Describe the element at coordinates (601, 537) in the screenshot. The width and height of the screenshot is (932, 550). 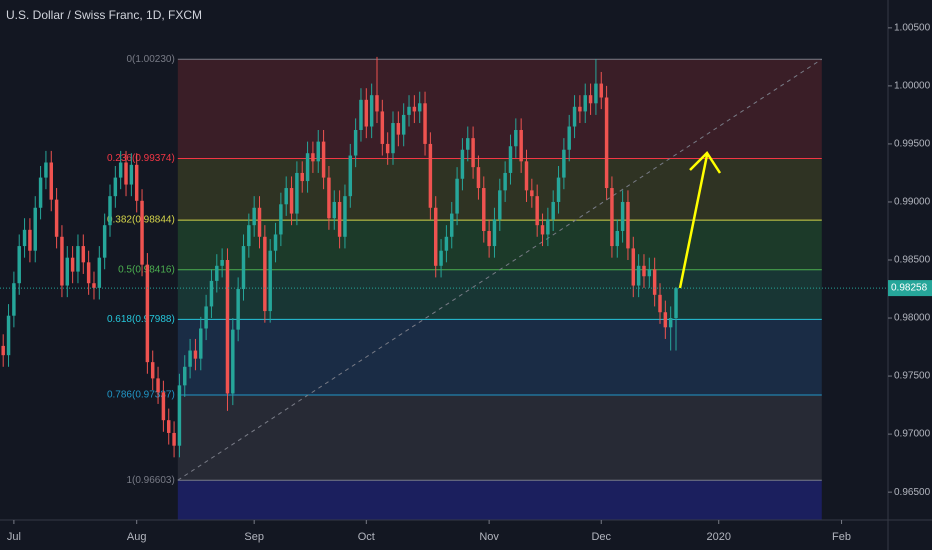
I see `x-tick-label: Dec` at that location.